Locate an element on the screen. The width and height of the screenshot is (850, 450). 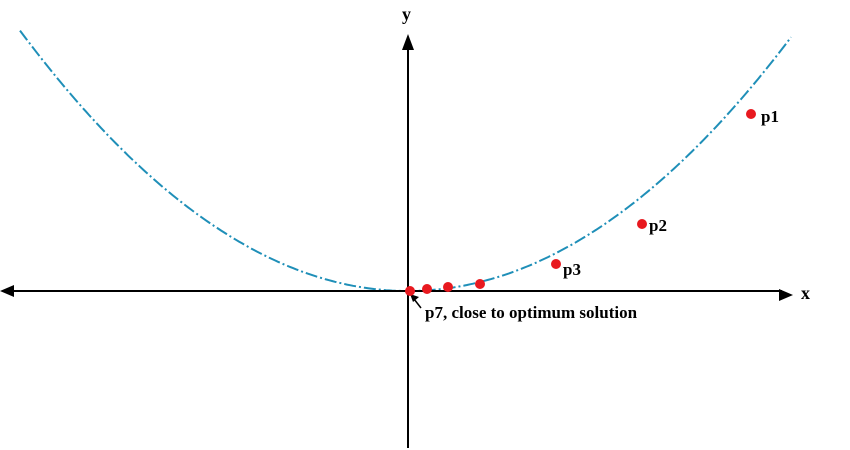
p7-pointer-arrowhead is located at coordinates (414, 298).